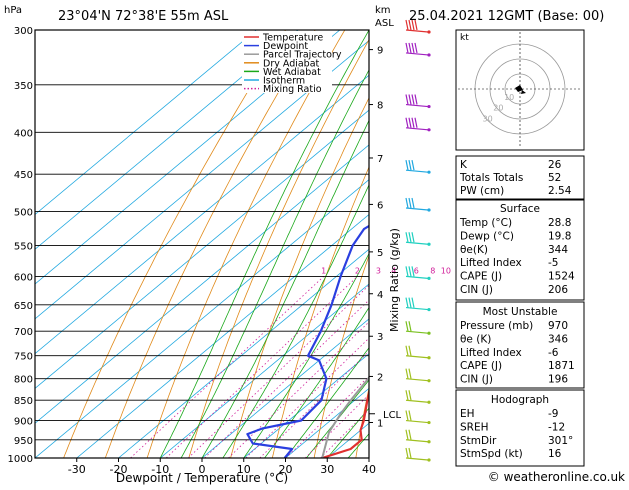  I want to click on index-value: 26, so click(555, 165).